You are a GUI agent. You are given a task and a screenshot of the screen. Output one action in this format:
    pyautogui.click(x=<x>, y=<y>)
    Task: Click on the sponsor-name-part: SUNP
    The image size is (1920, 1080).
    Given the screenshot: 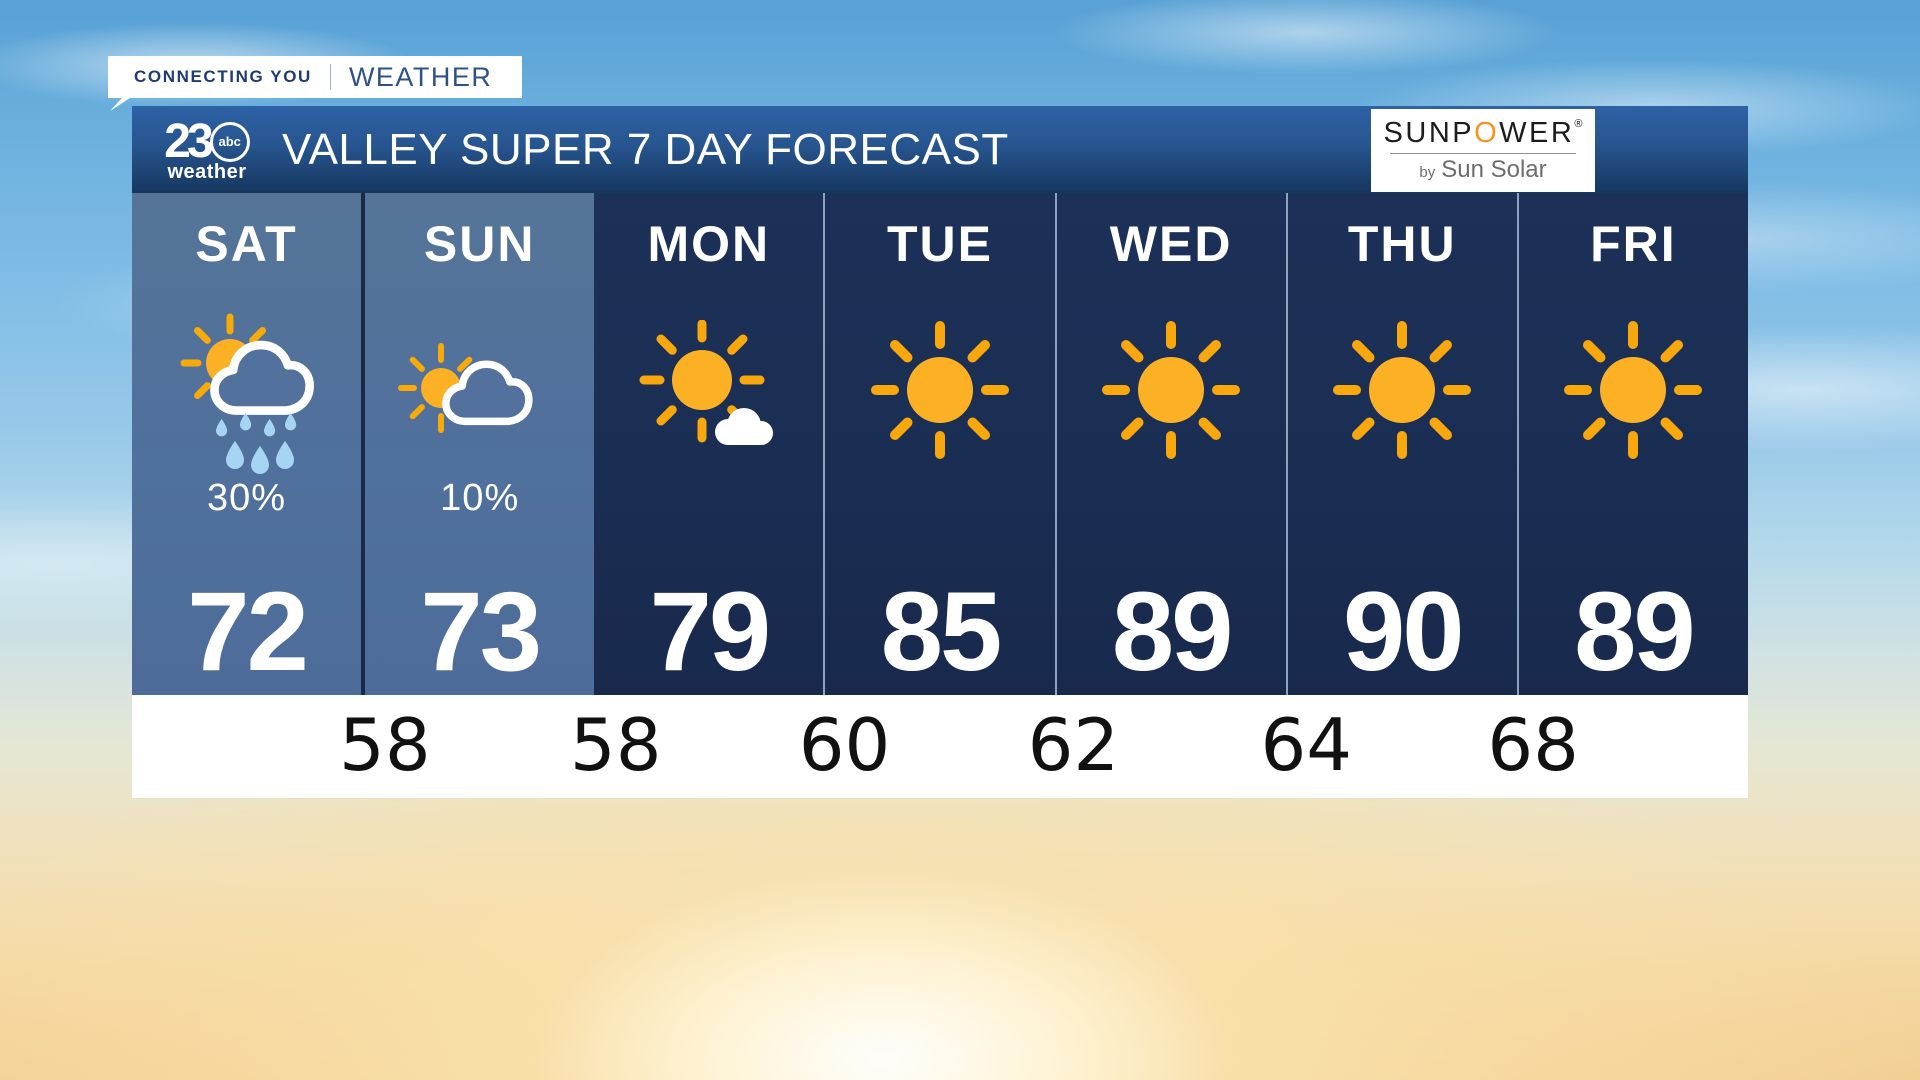 What is the action you would take?
    pyautogui.click(x=1429, y=133)
    